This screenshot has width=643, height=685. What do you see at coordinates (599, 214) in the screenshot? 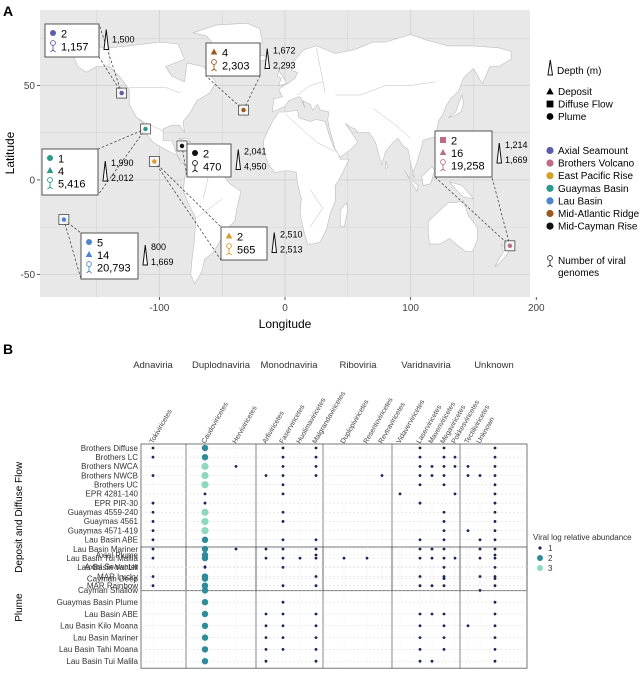
I see `legend-site-label: Mid-Atlantic Ridge` at bounding box center [599, 214].